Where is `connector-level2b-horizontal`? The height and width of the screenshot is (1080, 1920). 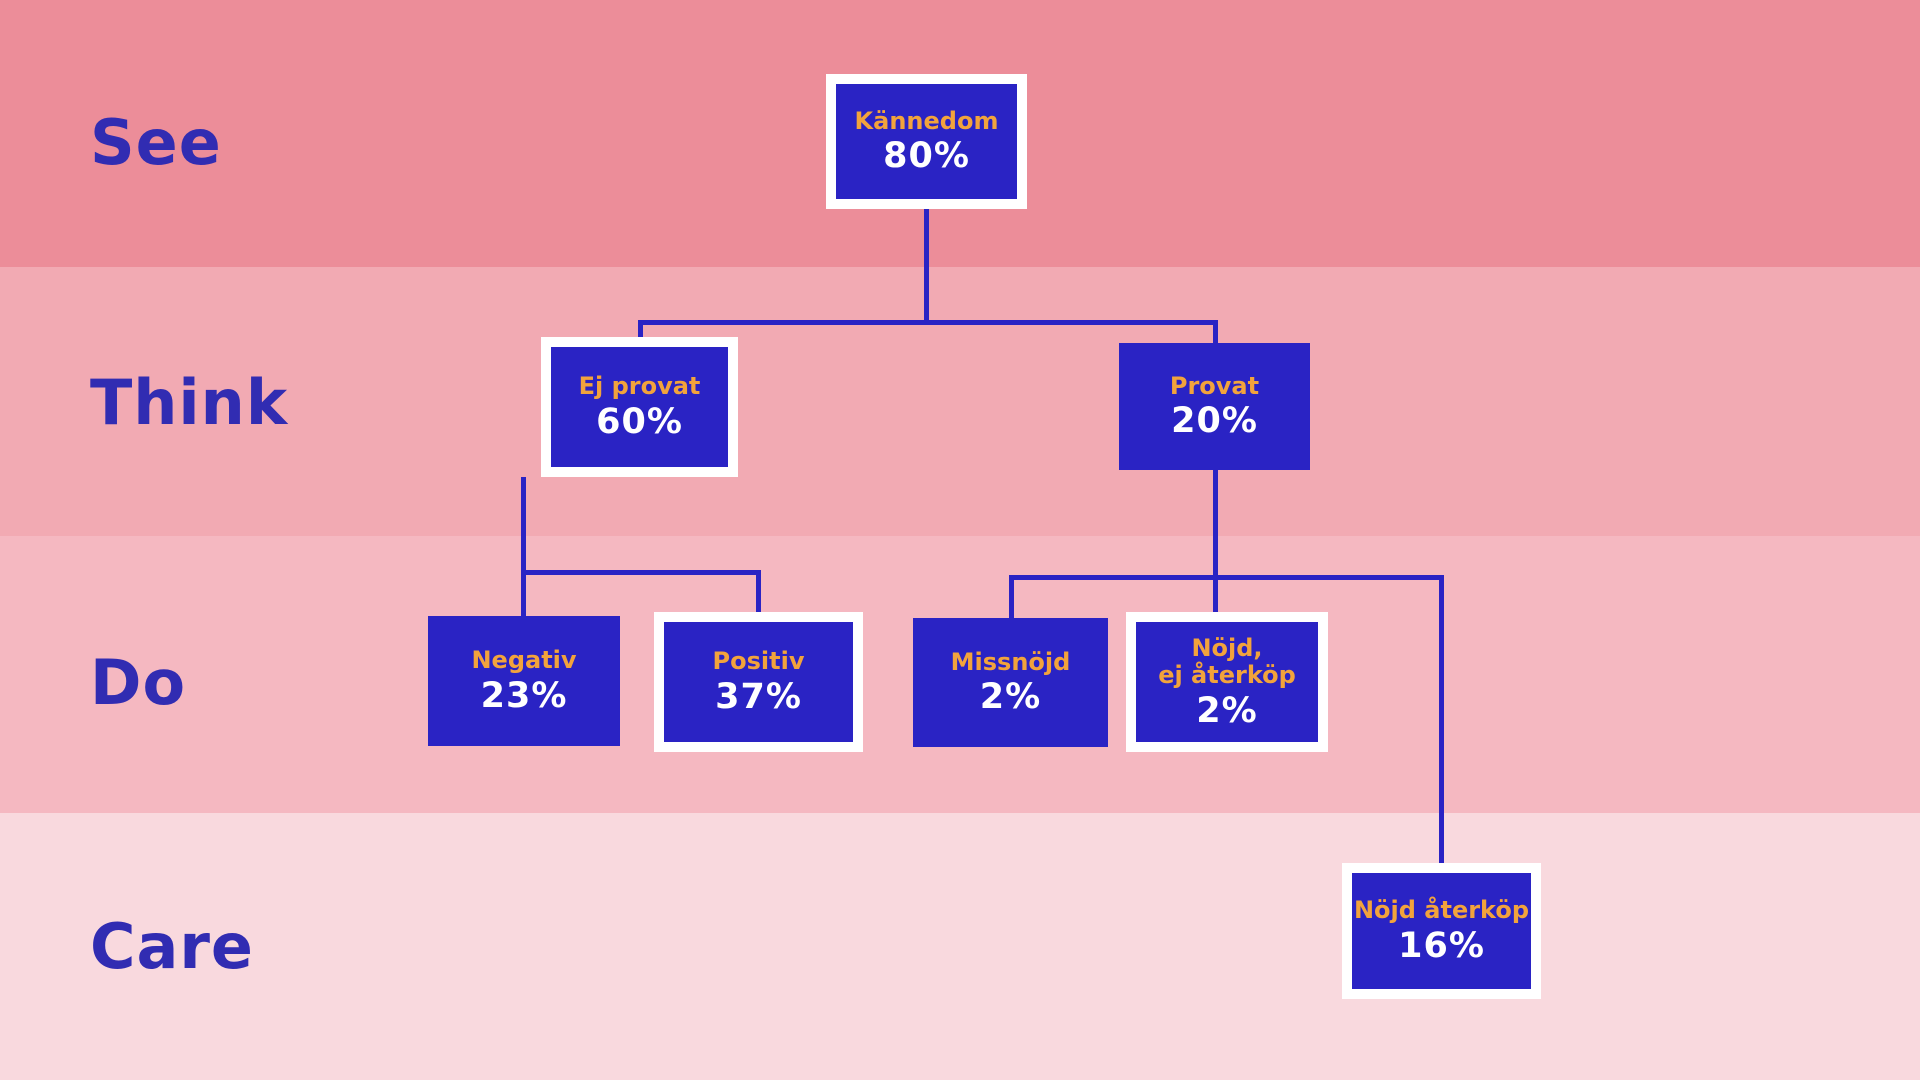 connector-level2b-horizontal is located at coordinates (1226, 577).